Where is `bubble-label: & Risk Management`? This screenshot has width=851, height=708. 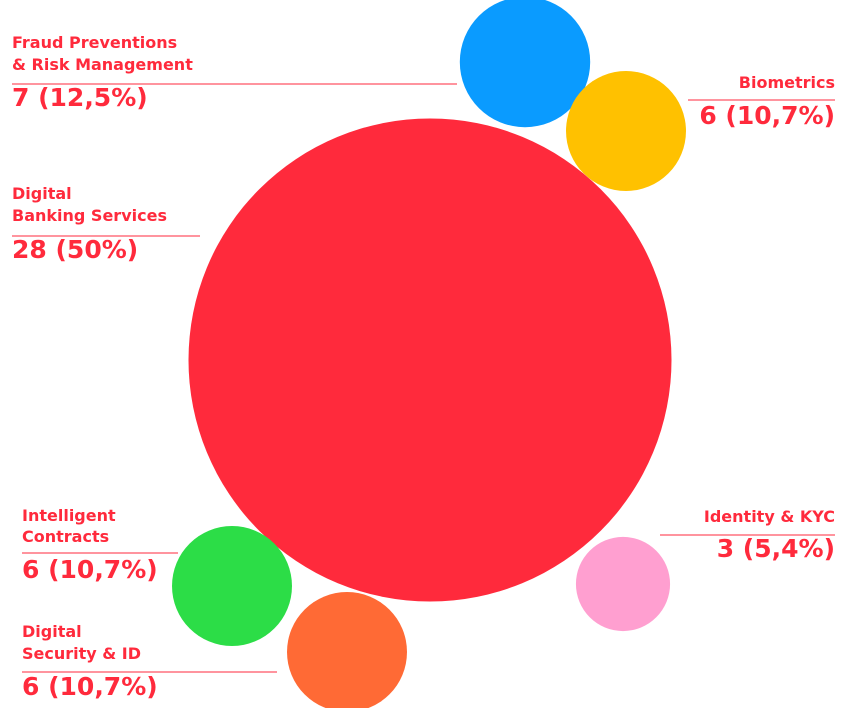 bubble-label: & Risk Management is located at coordinates (102, 64).